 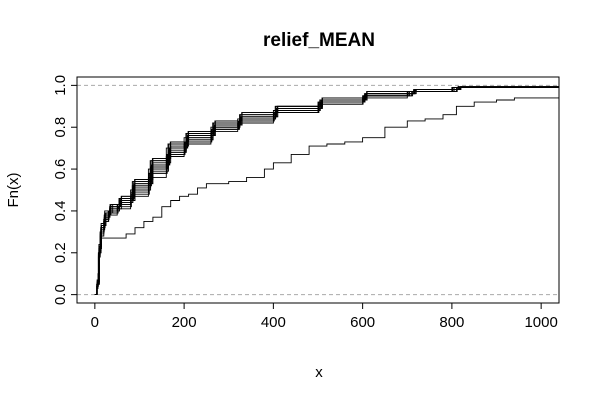 I want to click on y-tick-label-5: 1.0, so click(x=60, y=85).